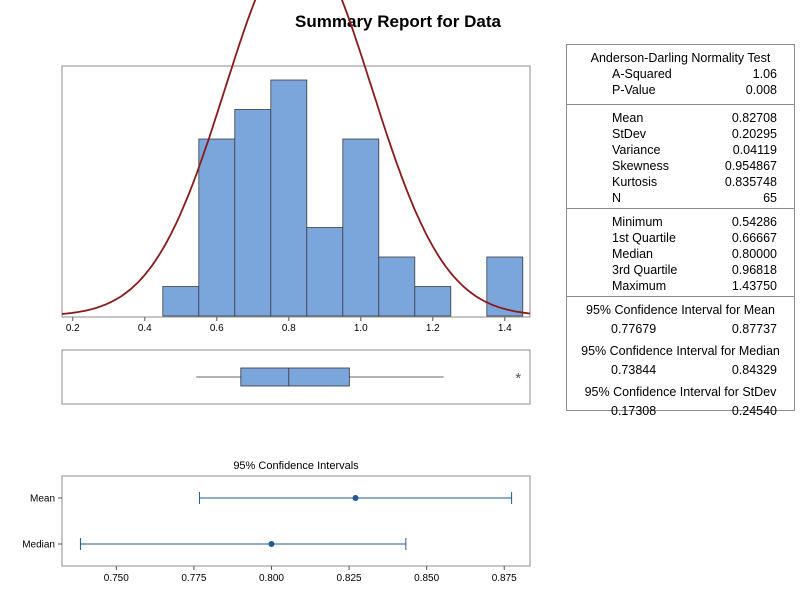  I want to click on boxplot-frame, so click(296, 377).